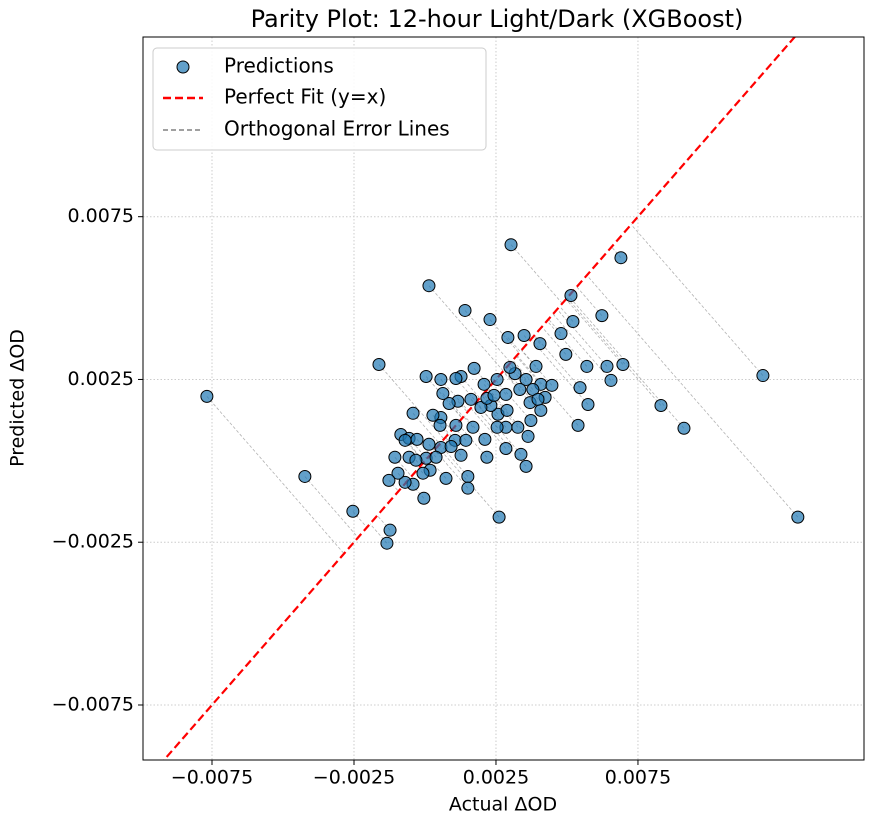  Describe the element at coordinates (638, 778) in the screenshot. I see `x-tick-label: 0.0075` at that location.